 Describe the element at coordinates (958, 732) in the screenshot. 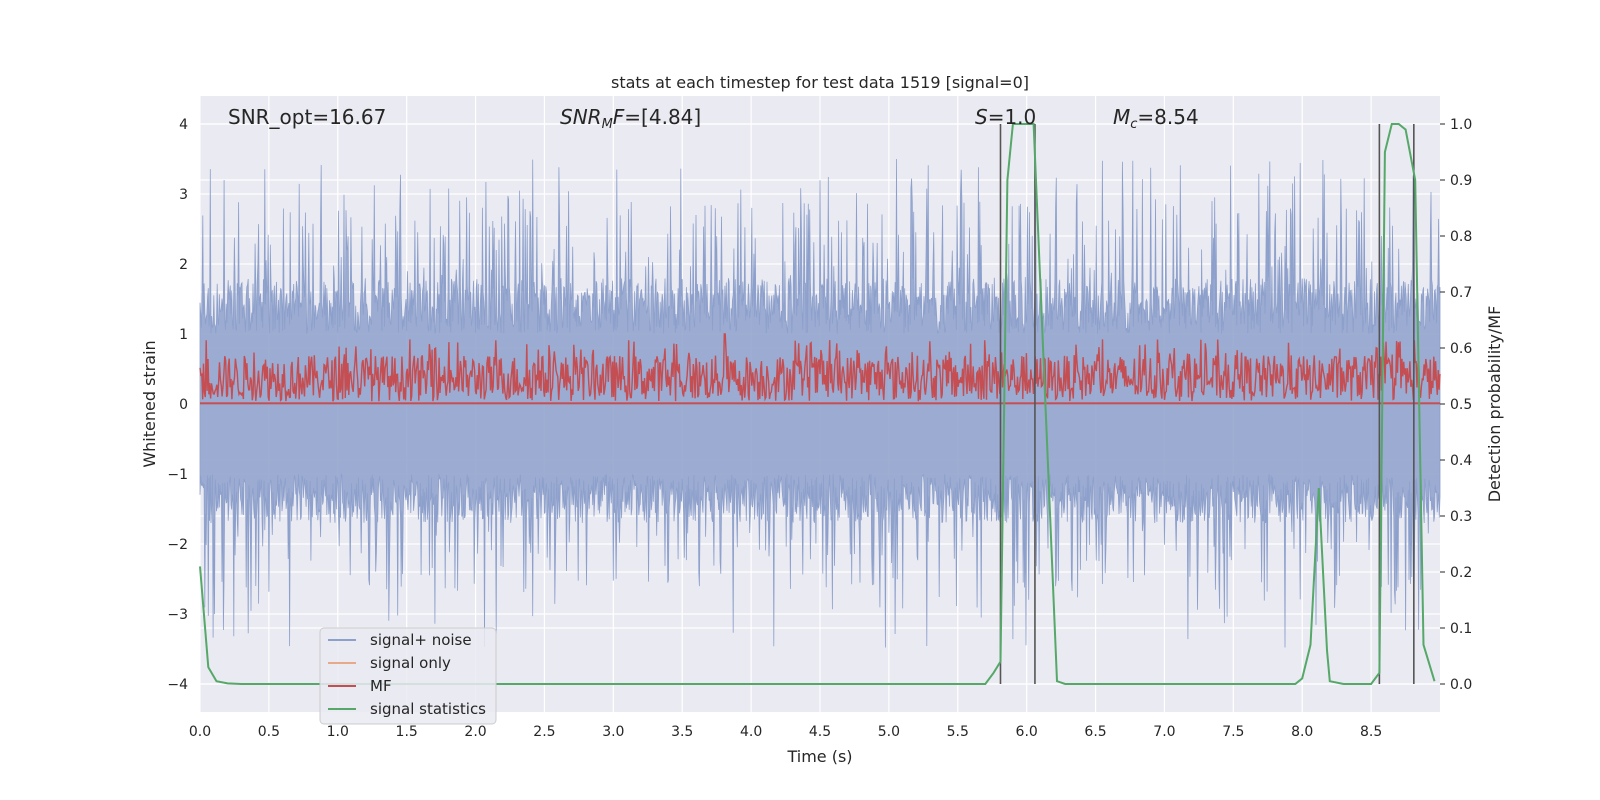

I see `x-tick-label: 5.5` at that location.